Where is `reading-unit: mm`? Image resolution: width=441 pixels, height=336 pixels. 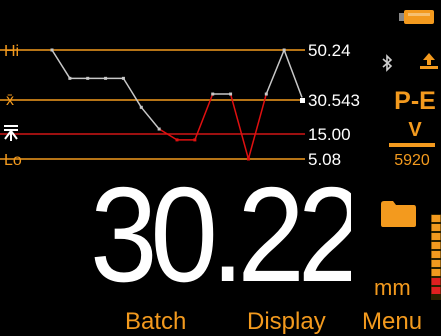
reading-unit: mm is located at coordinates (392, 287).